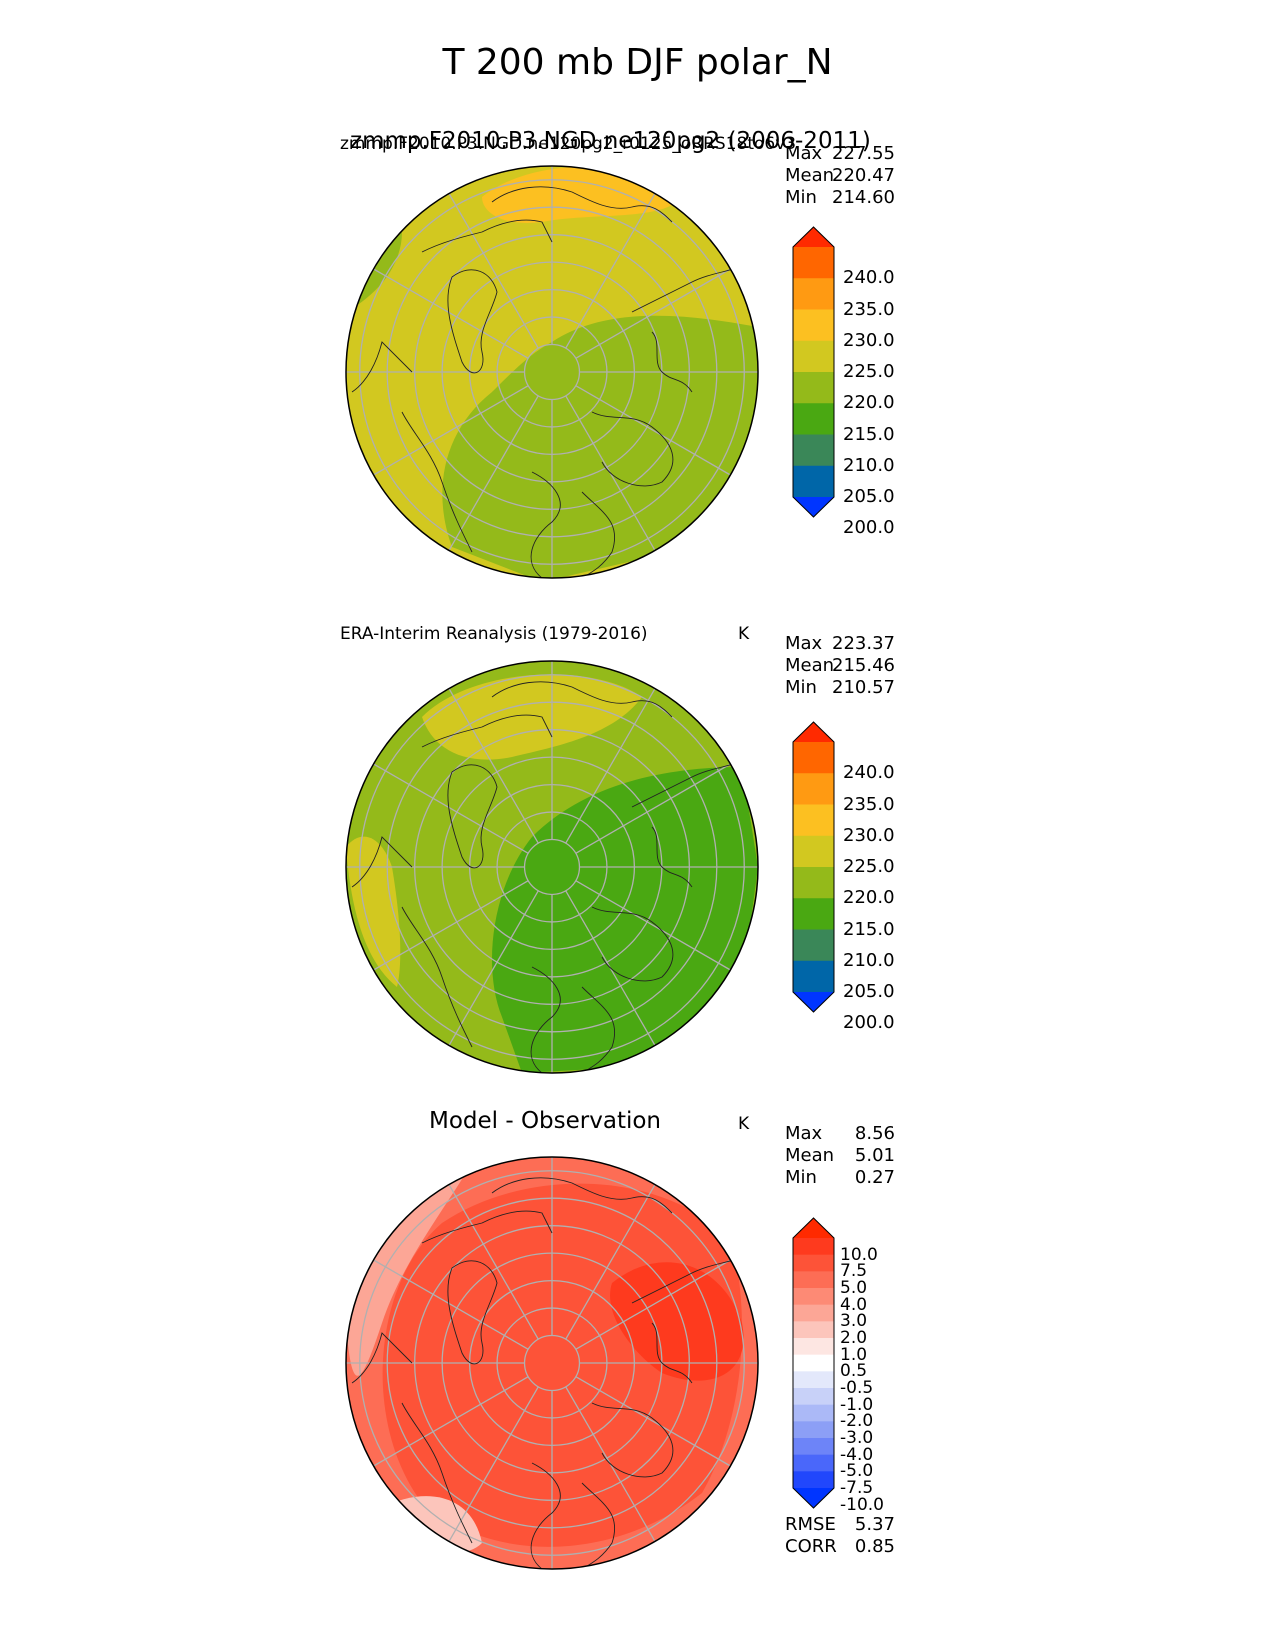 This screenshot has width=1275, height=1650. I want to click on panel1-stats: Max 227.55 Mean 220.47 Min 214.60, so click(850, 178).